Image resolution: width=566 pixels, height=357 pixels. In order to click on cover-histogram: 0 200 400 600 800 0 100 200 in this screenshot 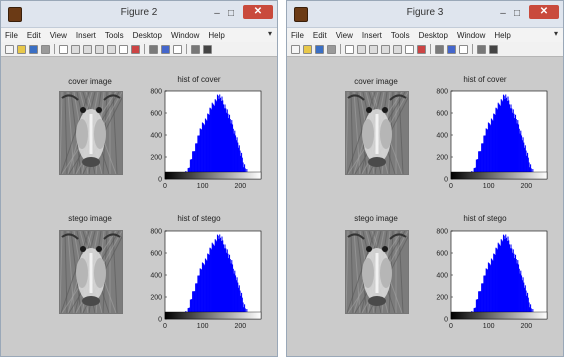, I will do `click(206, 139)`.